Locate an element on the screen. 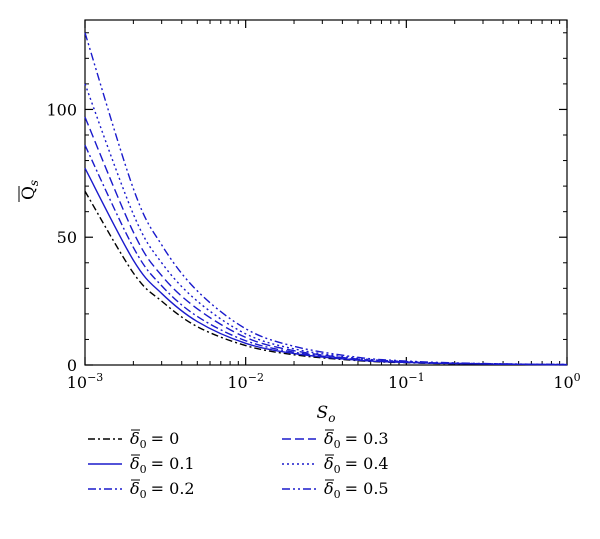 Image resolution: width=600 pixels, height=539 pixels. x-tick-label: 10⁰ is located at coordinates (566, 381).